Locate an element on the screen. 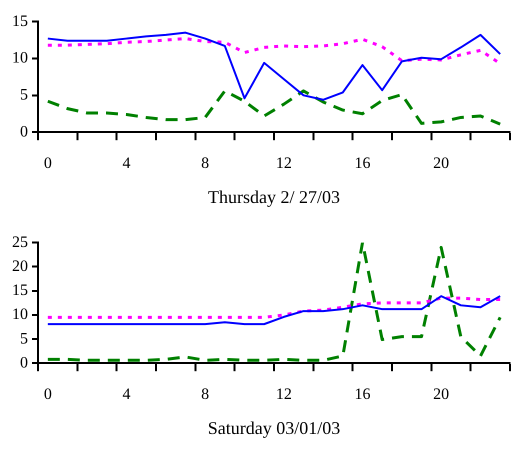 This screenshot has height=453, width=532. x-axis-title: Thursday 2/ 27/03 is located at coordinates (274, 196).